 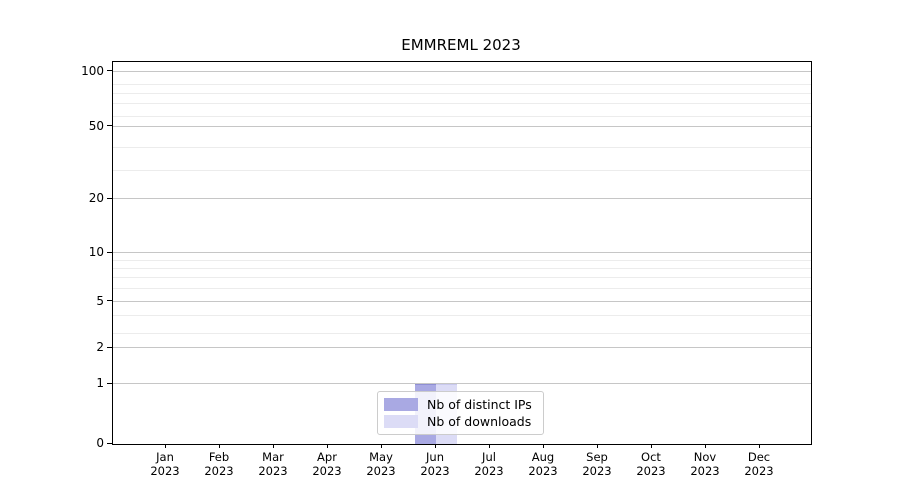 I want to click on x-tick-month-text: Oct, so click(x=651, y=457).